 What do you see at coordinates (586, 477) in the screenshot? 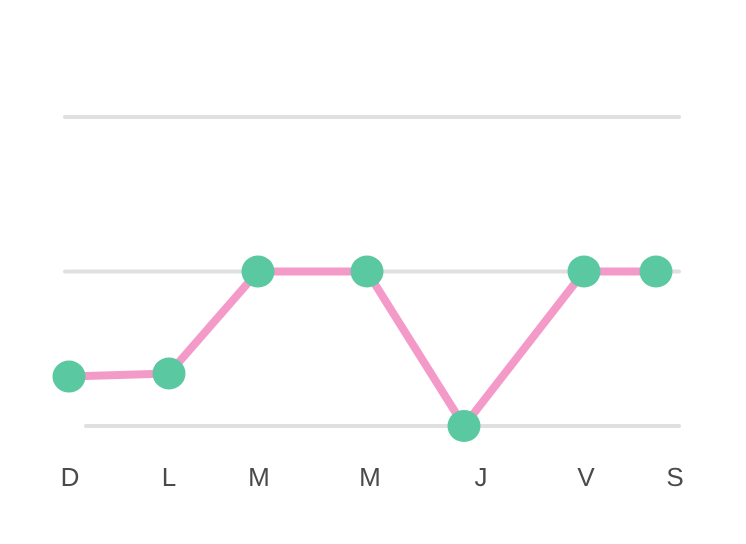
I see `x-tick-label: V` at bounding box center [586, 477].